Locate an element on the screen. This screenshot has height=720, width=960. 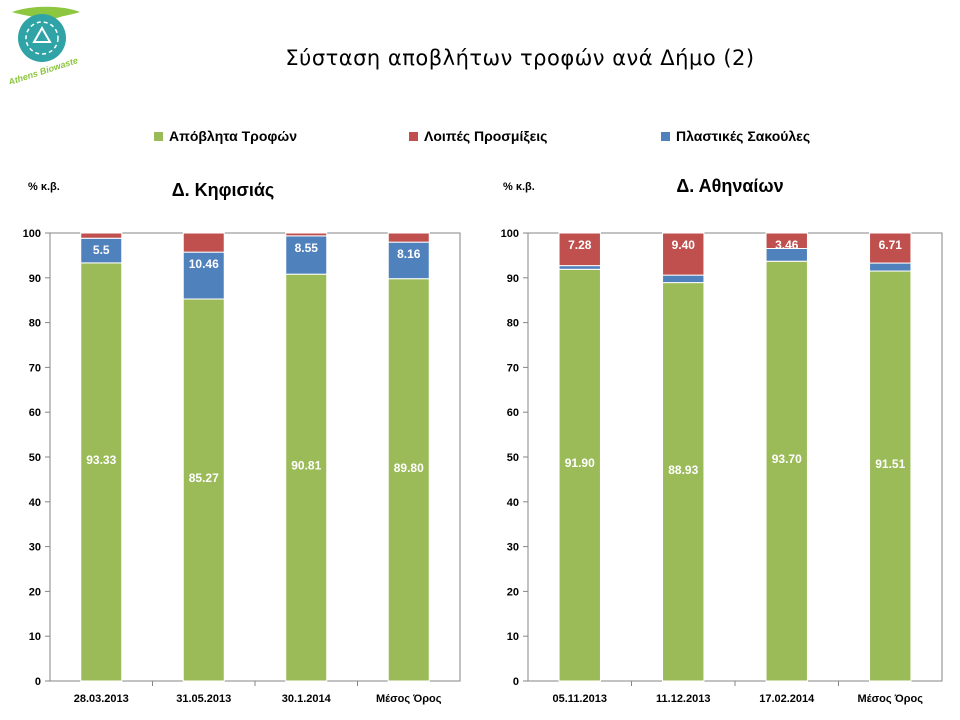
chart-title-athens: Δ. Αθηναίων is located at coordinates (729, 186).